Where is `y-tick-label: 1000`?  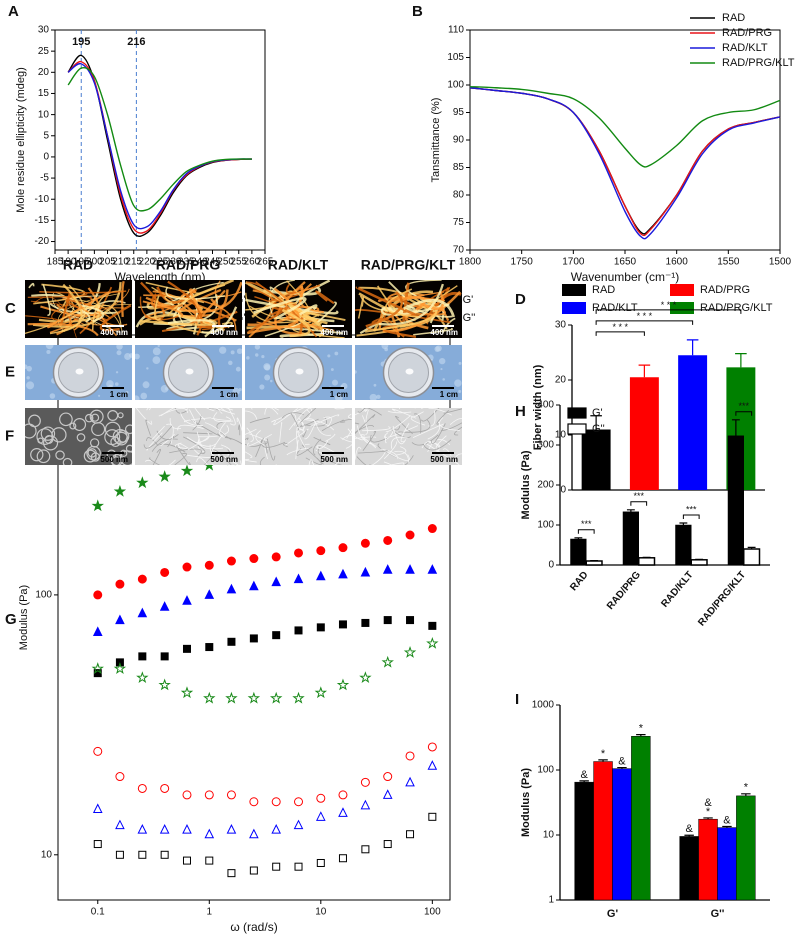 y-tick-label: 1000 is located at coordinates (543, 705).